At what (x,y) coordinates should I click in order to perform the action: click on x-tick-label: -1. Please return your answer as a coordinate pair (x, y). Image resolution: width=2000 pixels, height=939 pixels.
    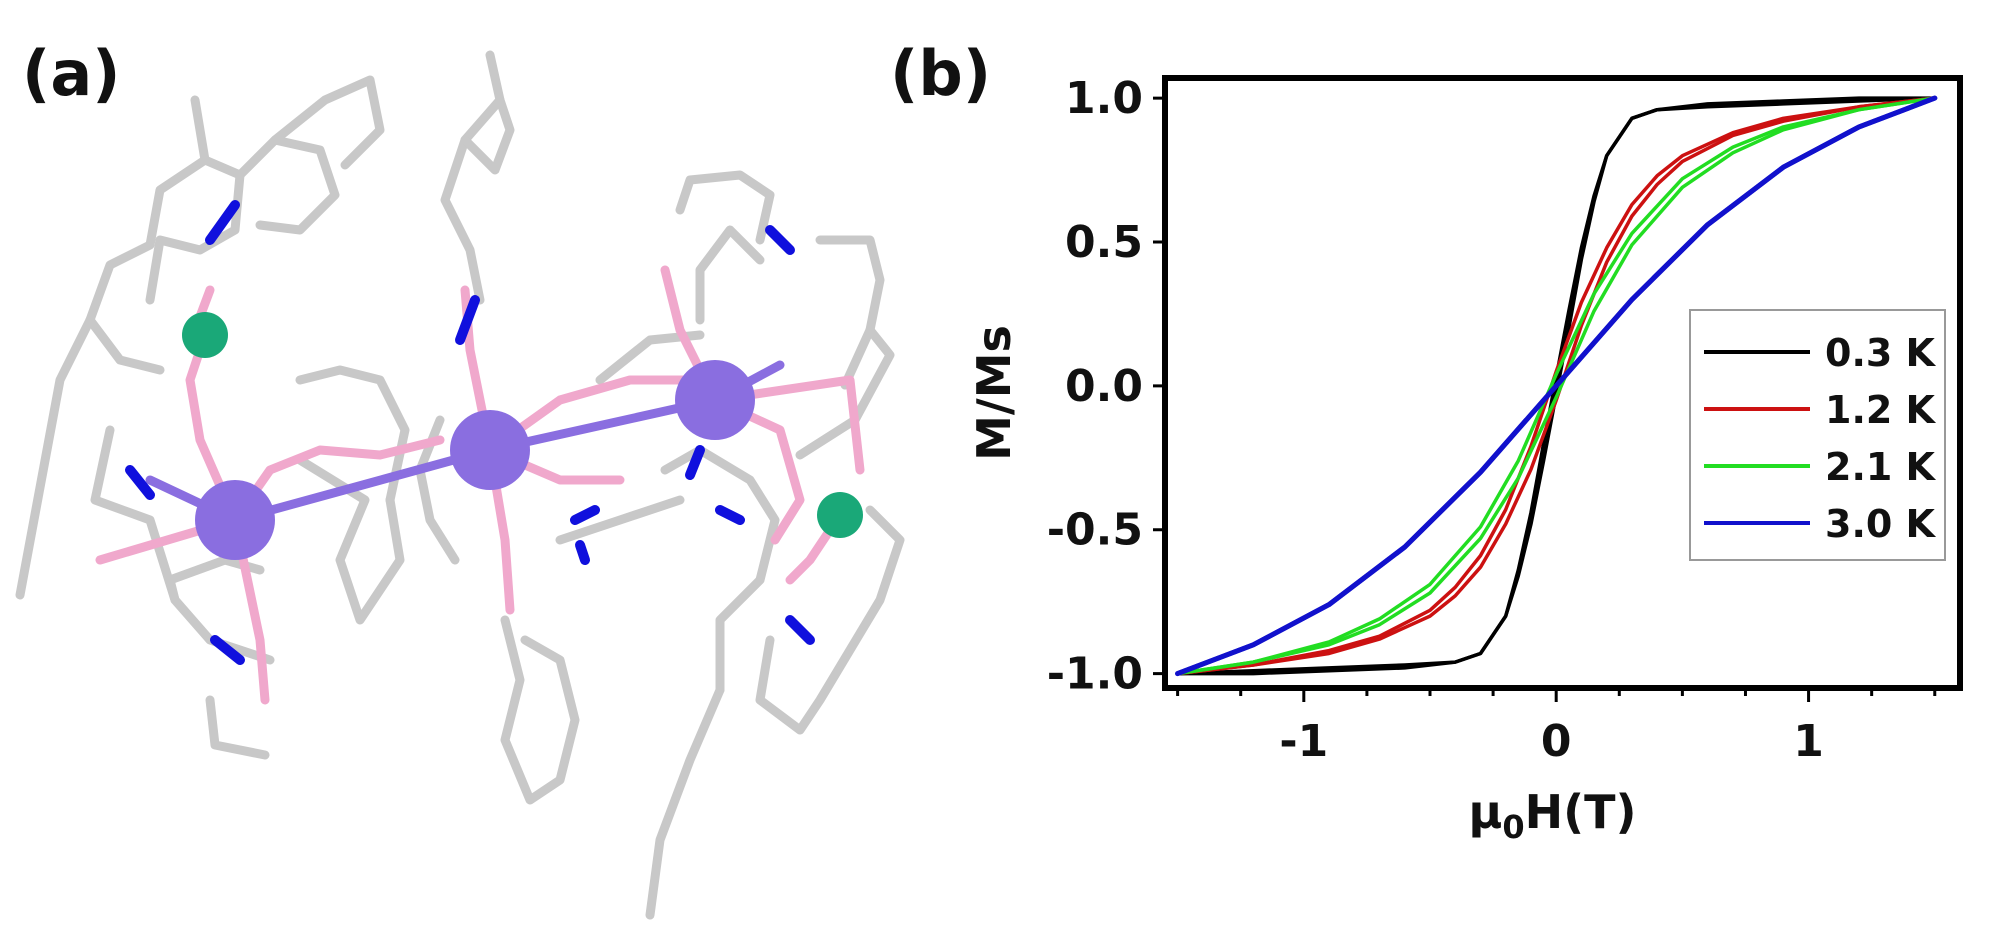
    Looking at the image, I should click on (1303, 741).